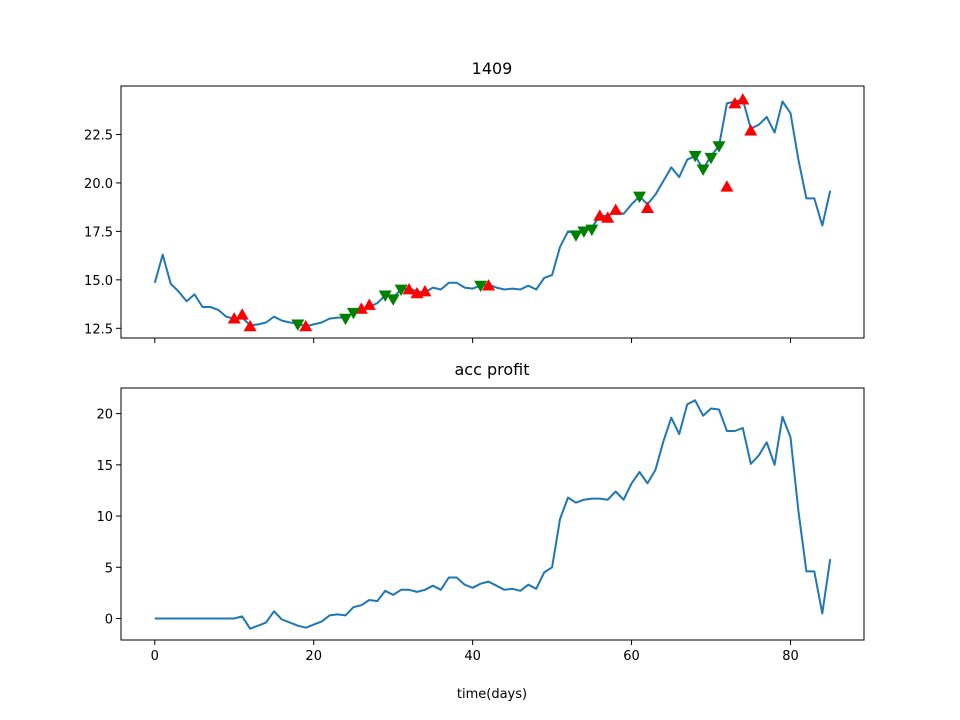 The height and width of the screenshot is (720, 960). What do you see at coordinates (98, 281) in the screenshot?
I see `price-y-tick-label: 15.0` at bounding box center [98, 281].